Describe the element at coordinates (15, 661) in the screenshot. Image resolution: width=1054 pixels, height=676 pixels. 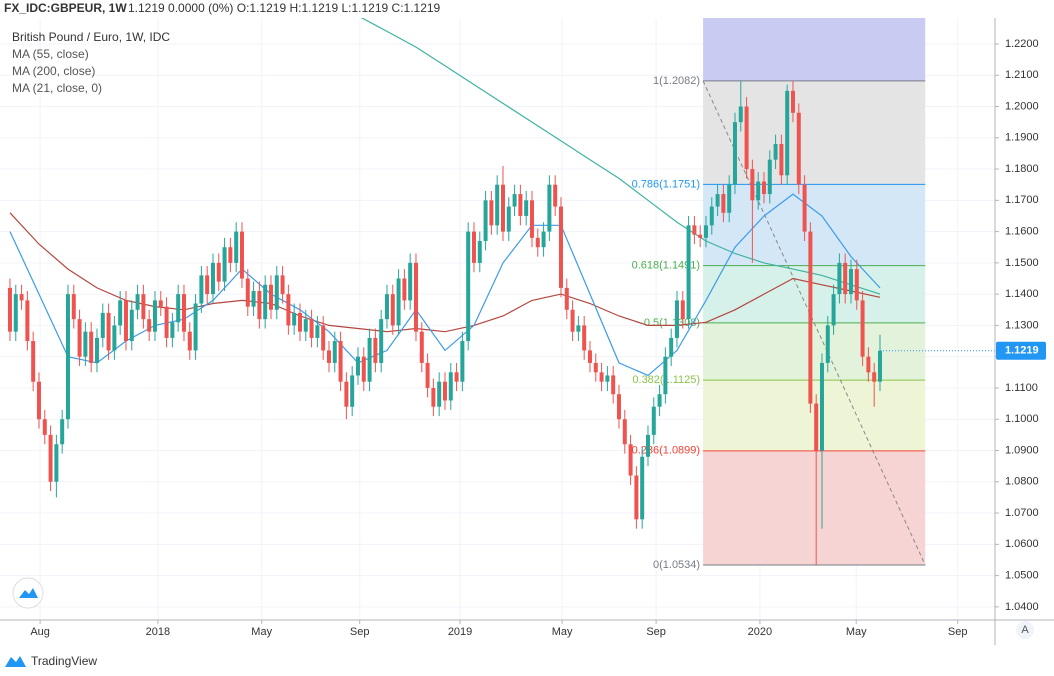
I see `brand-logo` at that location.